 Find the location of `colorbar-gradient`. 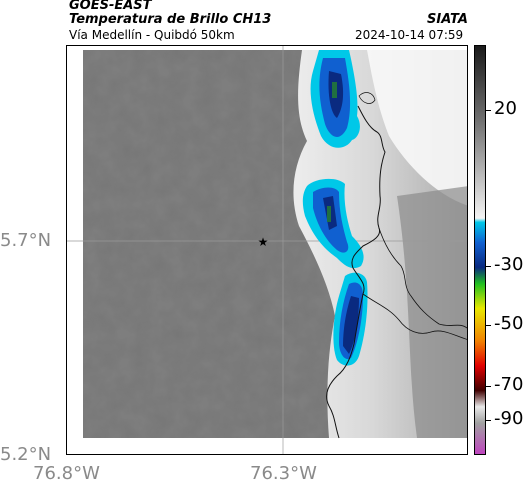

colorbar-gradient is located at coordinates (480, 250).